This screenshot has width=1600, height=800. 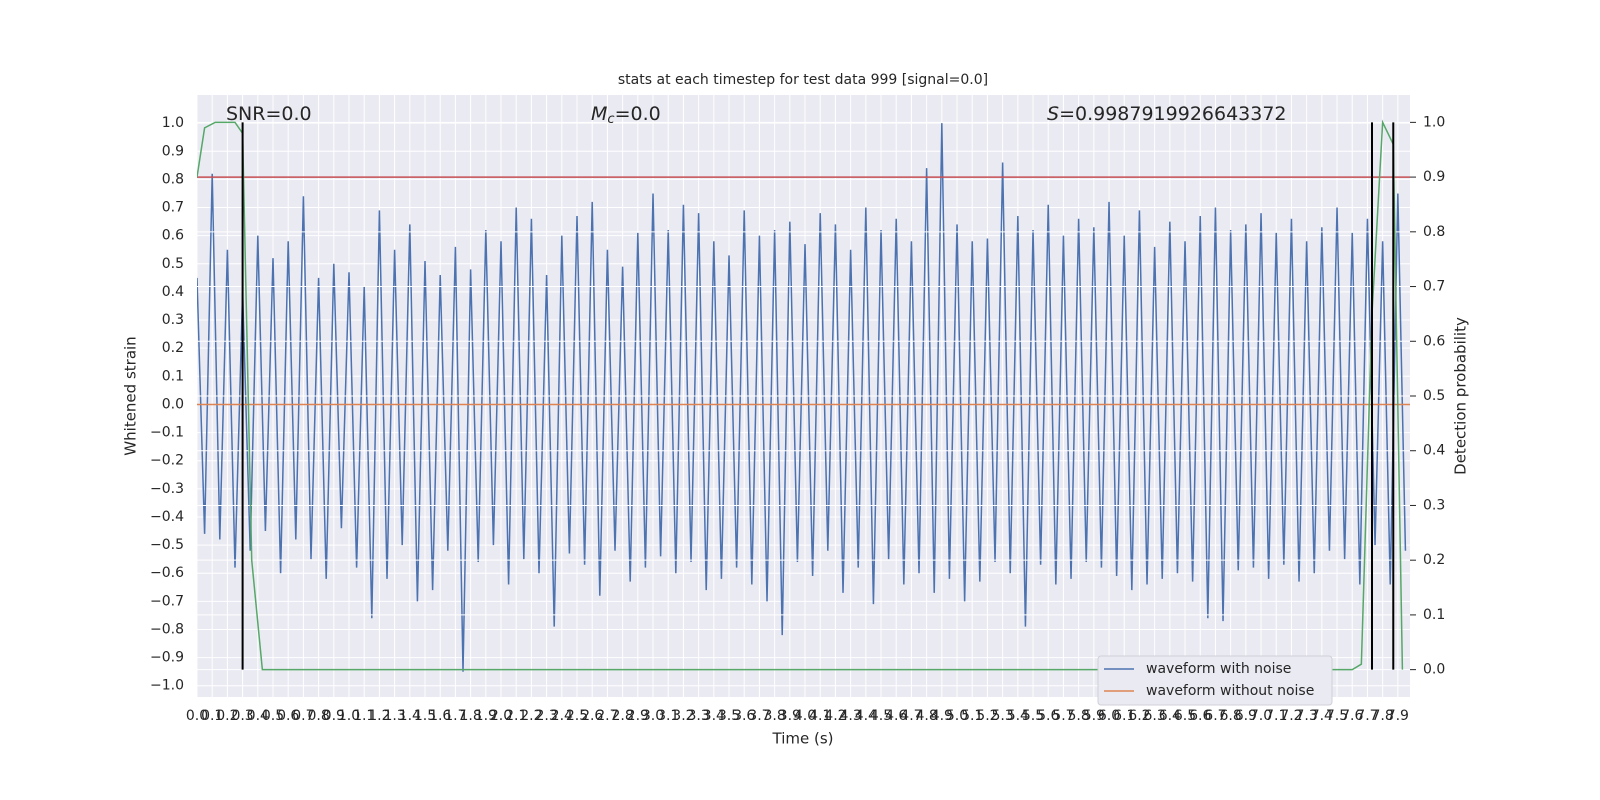 What do you see at coordinates (425, 716) in the screenshot?
I see `x-tick-label: 1.5` at bounding box center [425, 716].